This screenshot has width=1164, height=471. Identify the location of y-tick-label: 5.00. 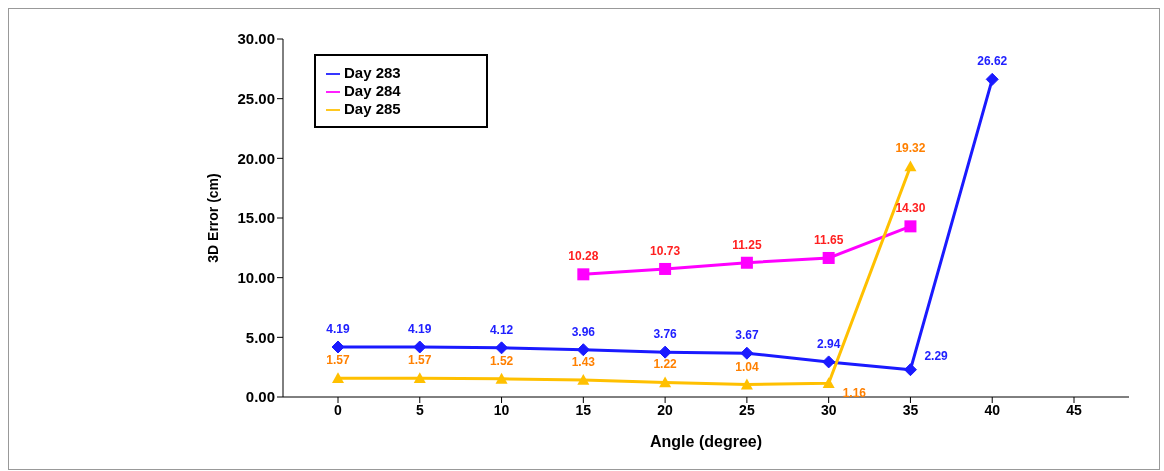
(260, 337).